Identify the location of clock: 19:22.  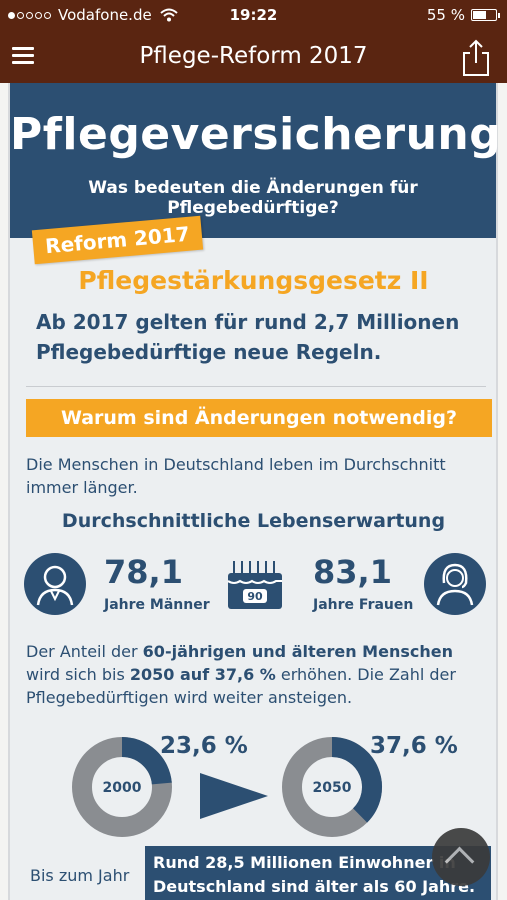
(253, 15).